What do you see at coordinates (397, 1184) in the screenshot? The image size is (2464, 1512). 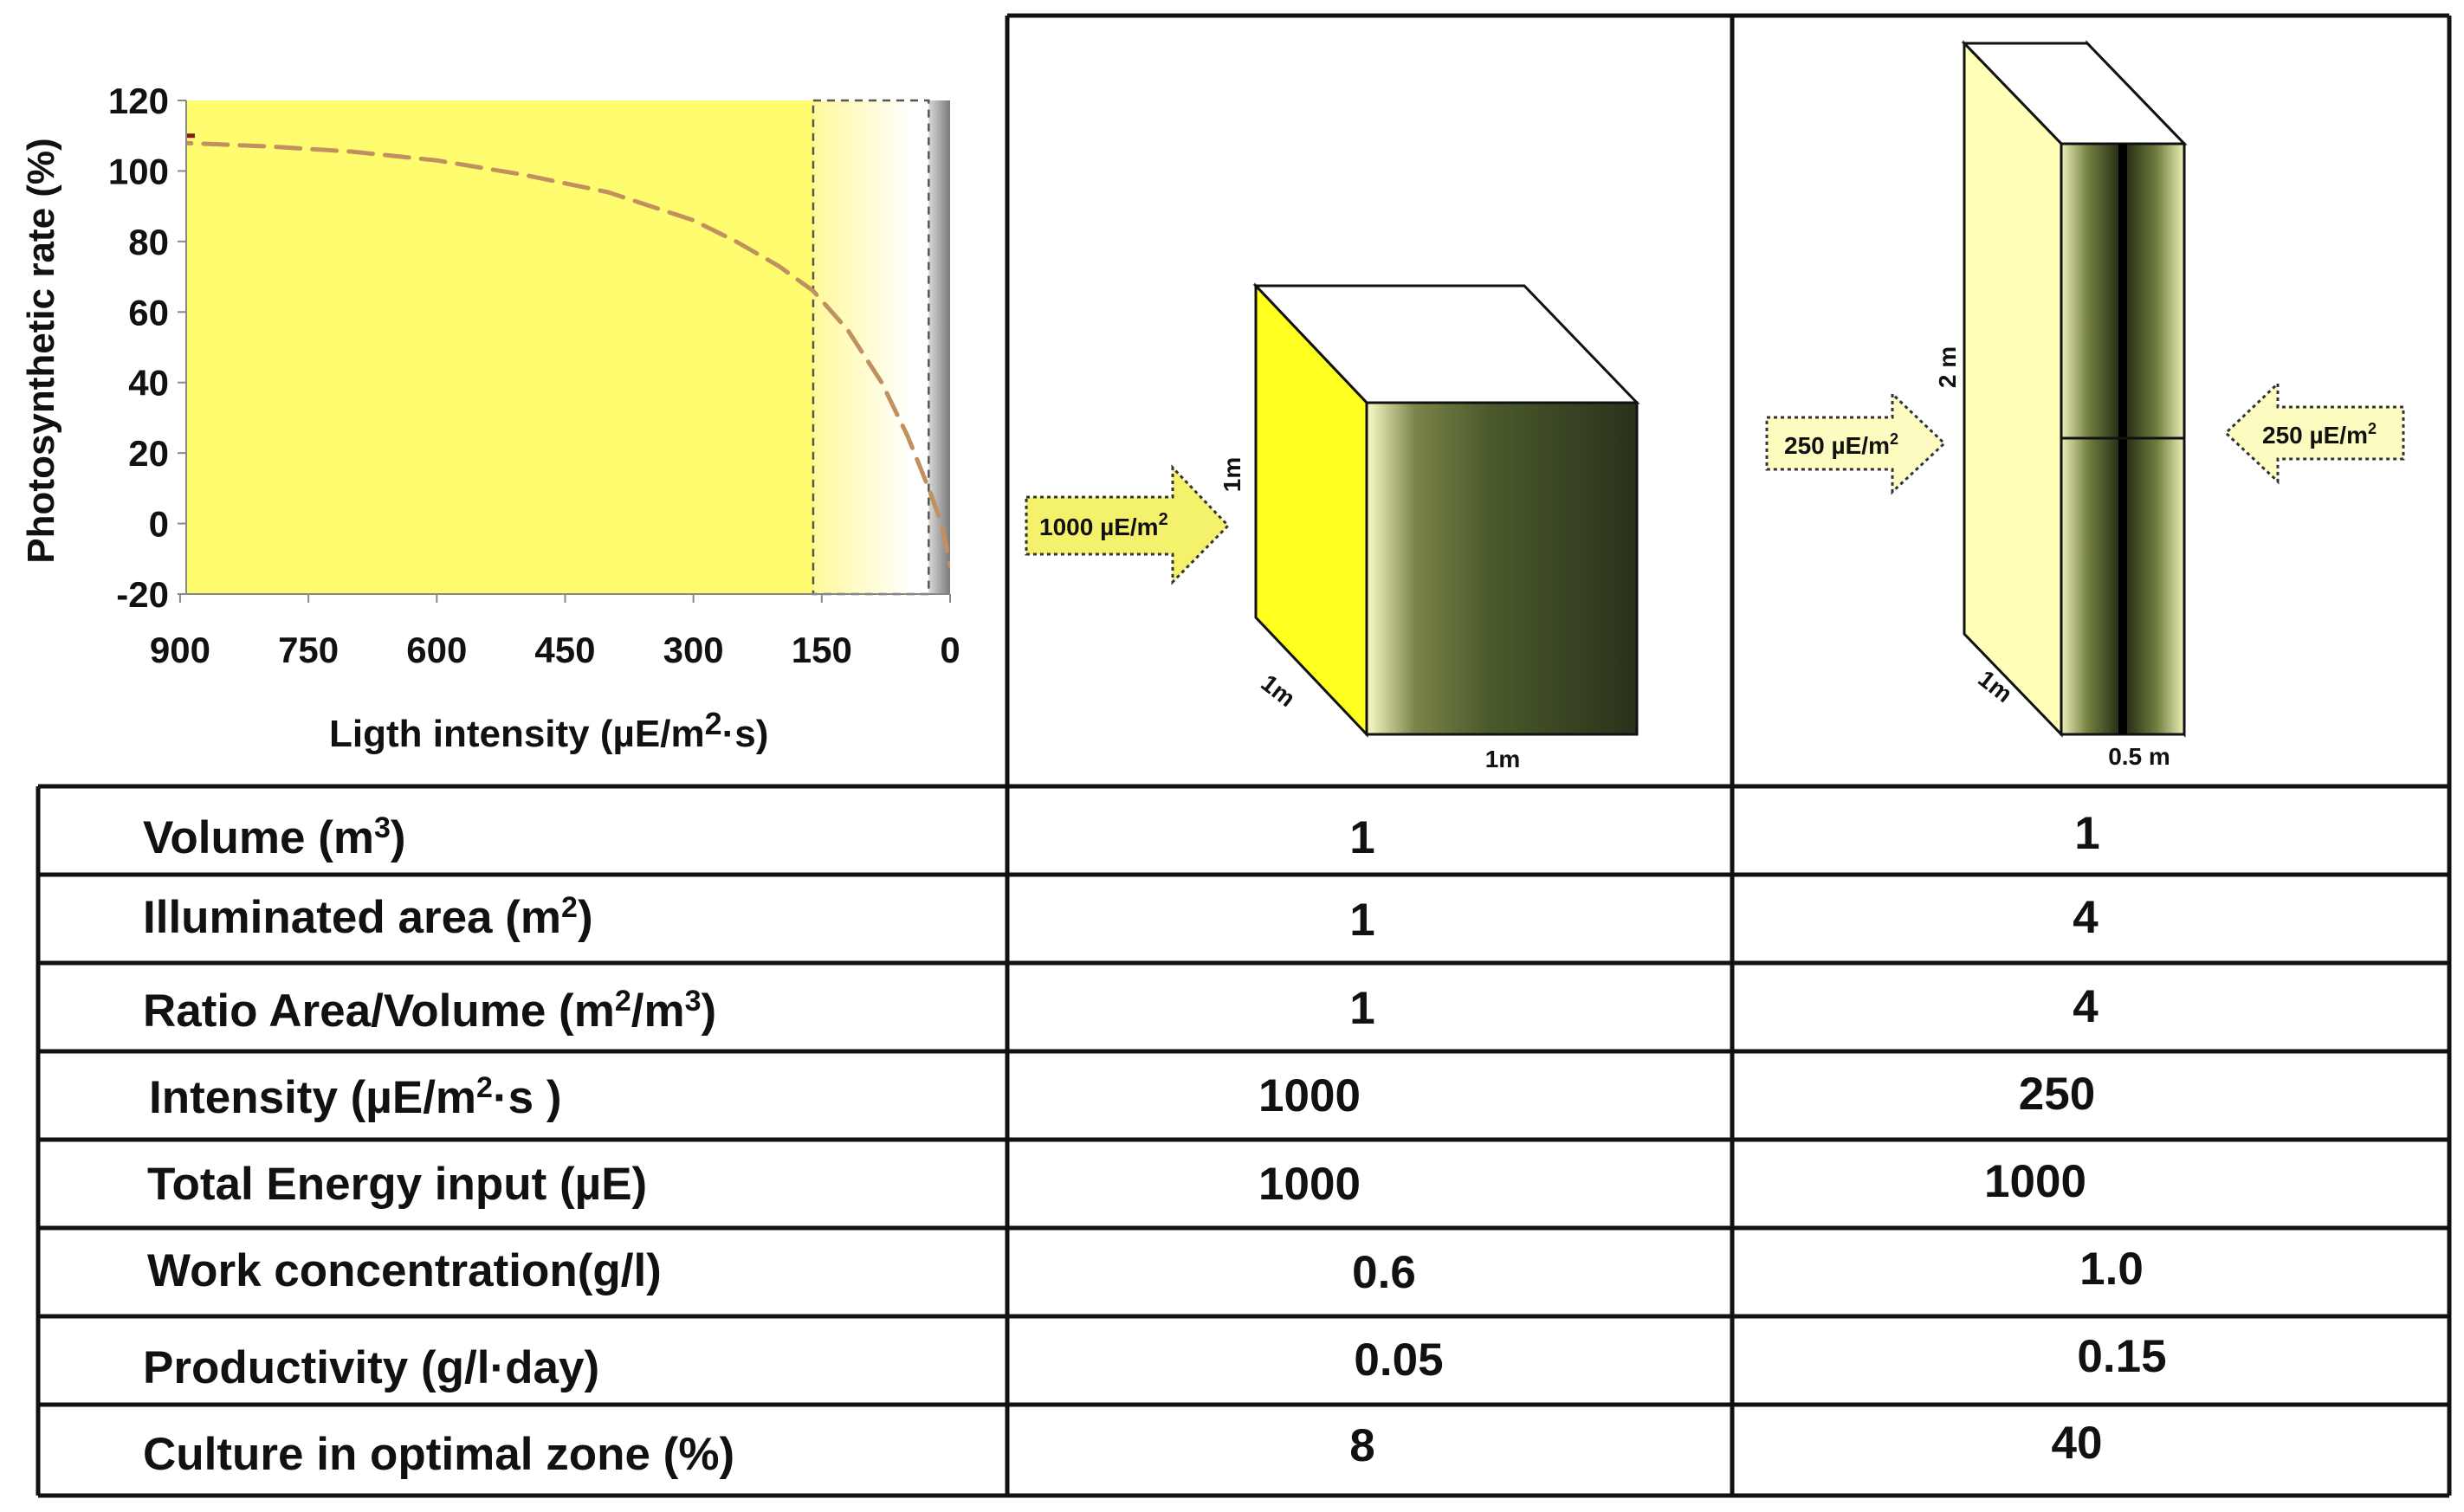 I see `row-label-total-energy: Total Energy input (µE)` at bounding box center [397, 1184].